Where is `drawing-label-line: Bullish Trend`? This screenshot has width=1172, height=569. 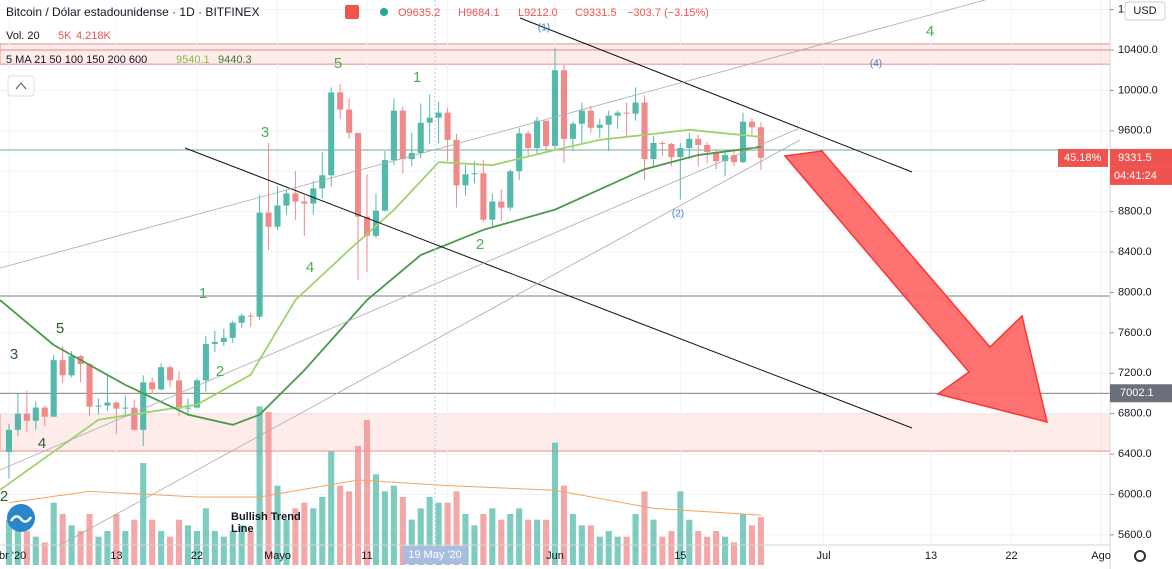
drawing-label-line: Bullish Trend is located at coordinates (266, 517).